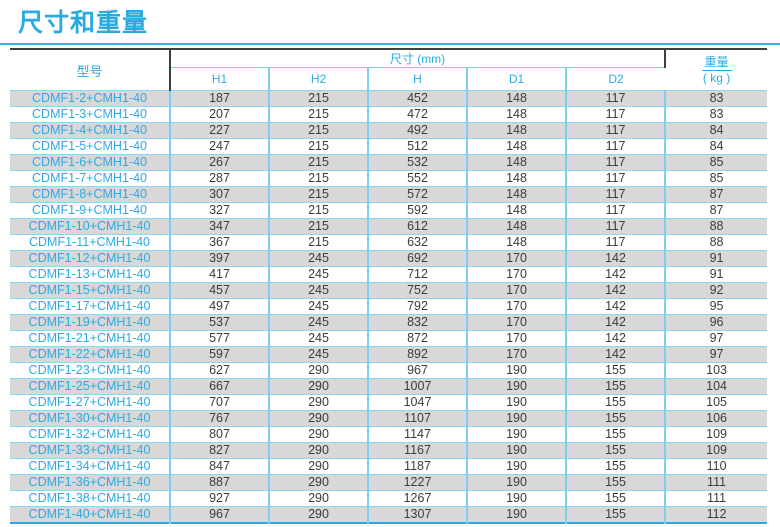 The width and height of the screenshot is (780, 527). I want to click on h-value-cell: 892, so click(417, 354).